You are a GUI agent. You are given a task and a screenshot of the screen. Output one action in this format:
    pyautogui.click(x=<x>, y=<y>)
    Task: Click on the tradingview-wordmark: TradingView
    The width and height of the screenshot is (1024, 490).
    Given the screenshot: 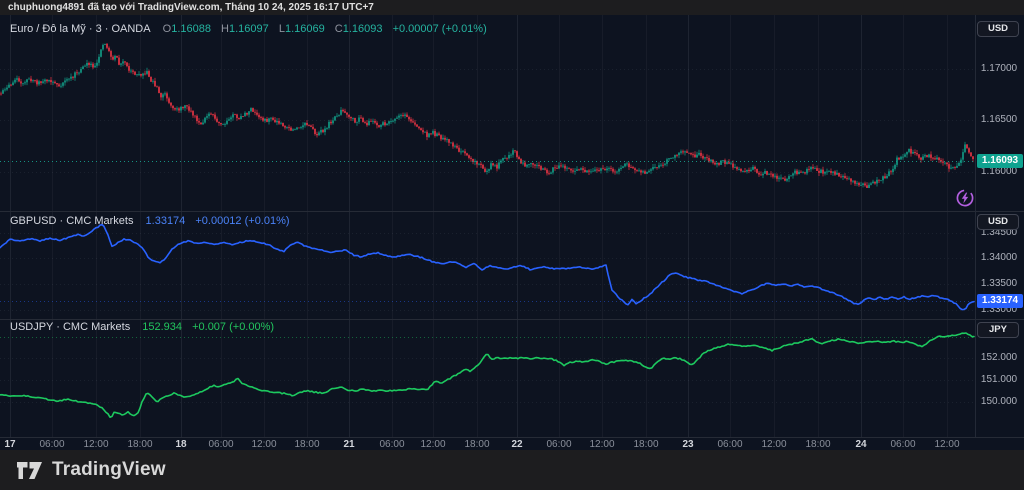 What is the action you would take?
    pyautogui.click(x=109, y=469)
    